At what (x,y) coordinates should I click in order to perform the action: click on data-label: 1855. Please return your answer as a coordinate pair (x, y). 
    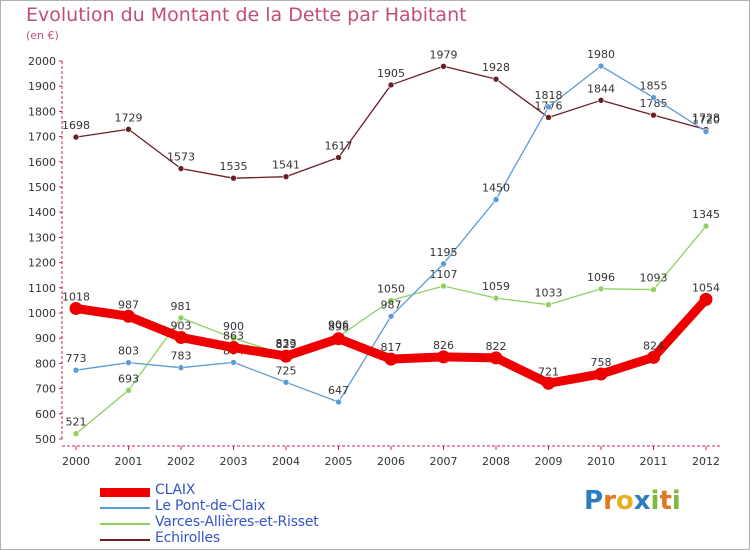
    Looking at the image, I should click on (654, 86).